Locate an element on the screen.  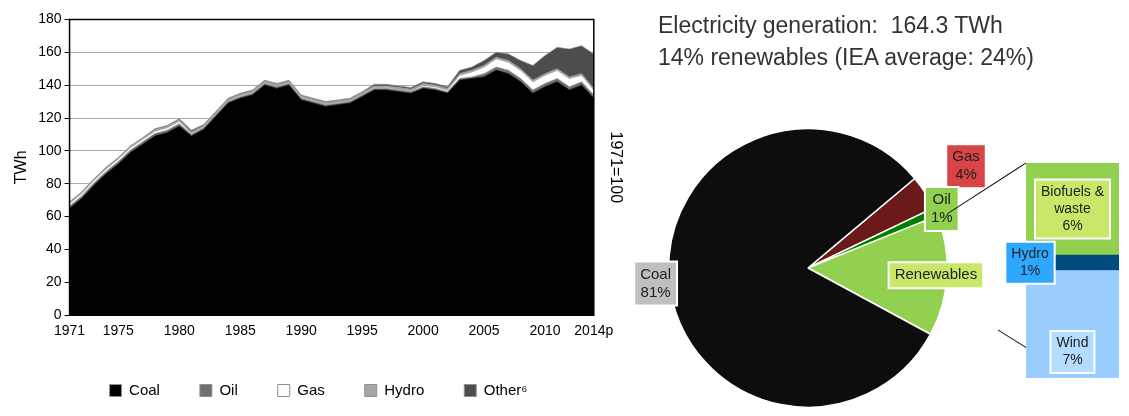
chart-title: Electricity generation: 164.3 TWh is located at coordinates (830, 25).